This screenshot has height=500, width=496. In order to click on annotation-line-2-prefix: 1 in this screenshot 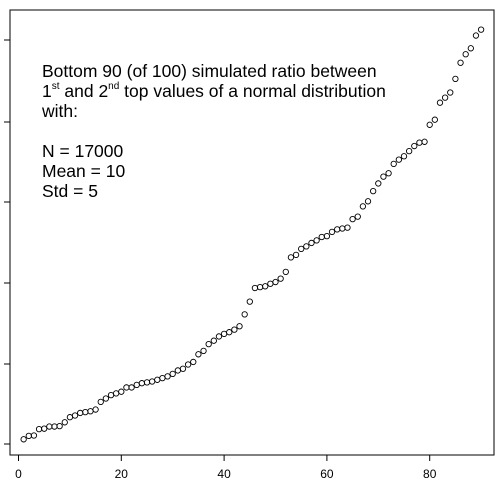, I will do `click(47, 91)`.